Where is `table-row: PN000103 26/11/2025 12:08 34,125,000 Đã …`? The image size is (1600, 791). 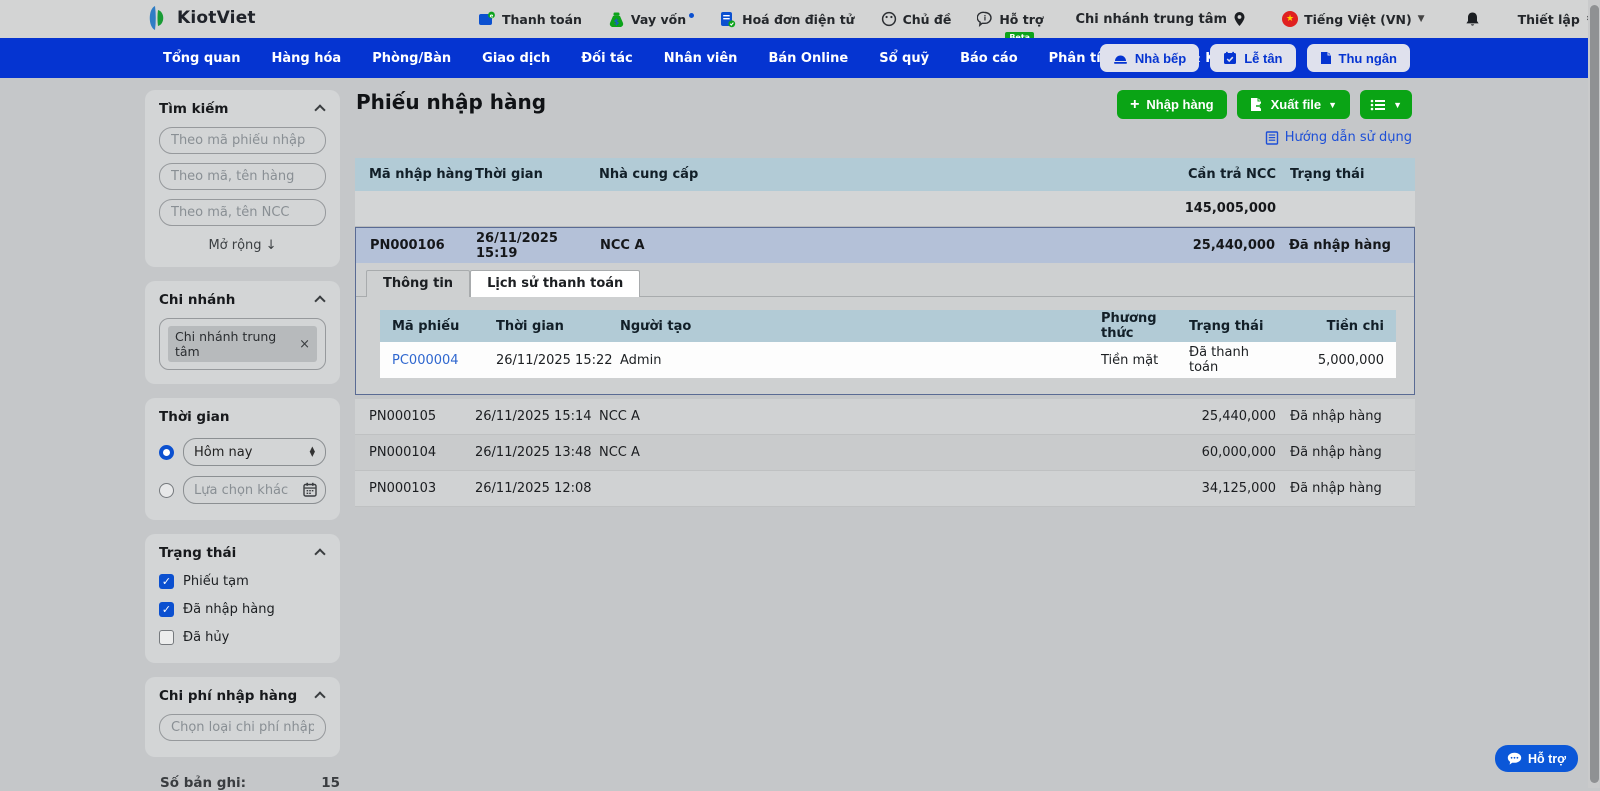
table-row: PN000103 26/11/2025 12:08 34,125,000 Đã … is located at coordinates (885, 489).